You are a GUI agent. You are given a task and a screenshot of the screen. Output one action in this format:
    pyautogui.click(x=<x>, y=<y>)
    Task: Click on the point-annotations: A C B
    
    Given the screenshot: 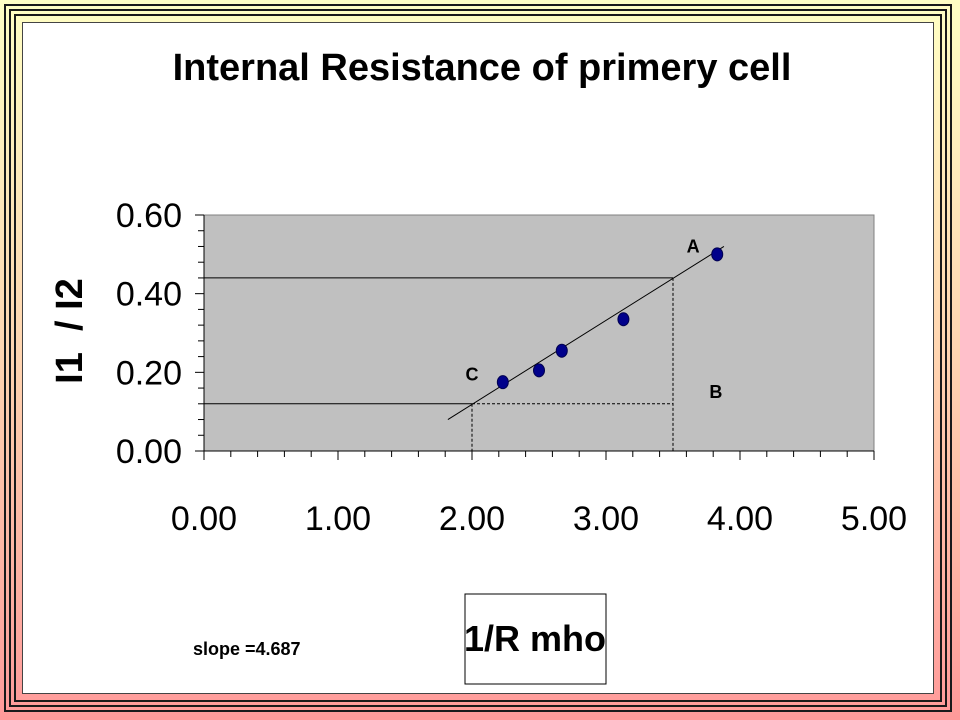 What is the action you would take?
    pyautogui.click(x=594, y=319)
    